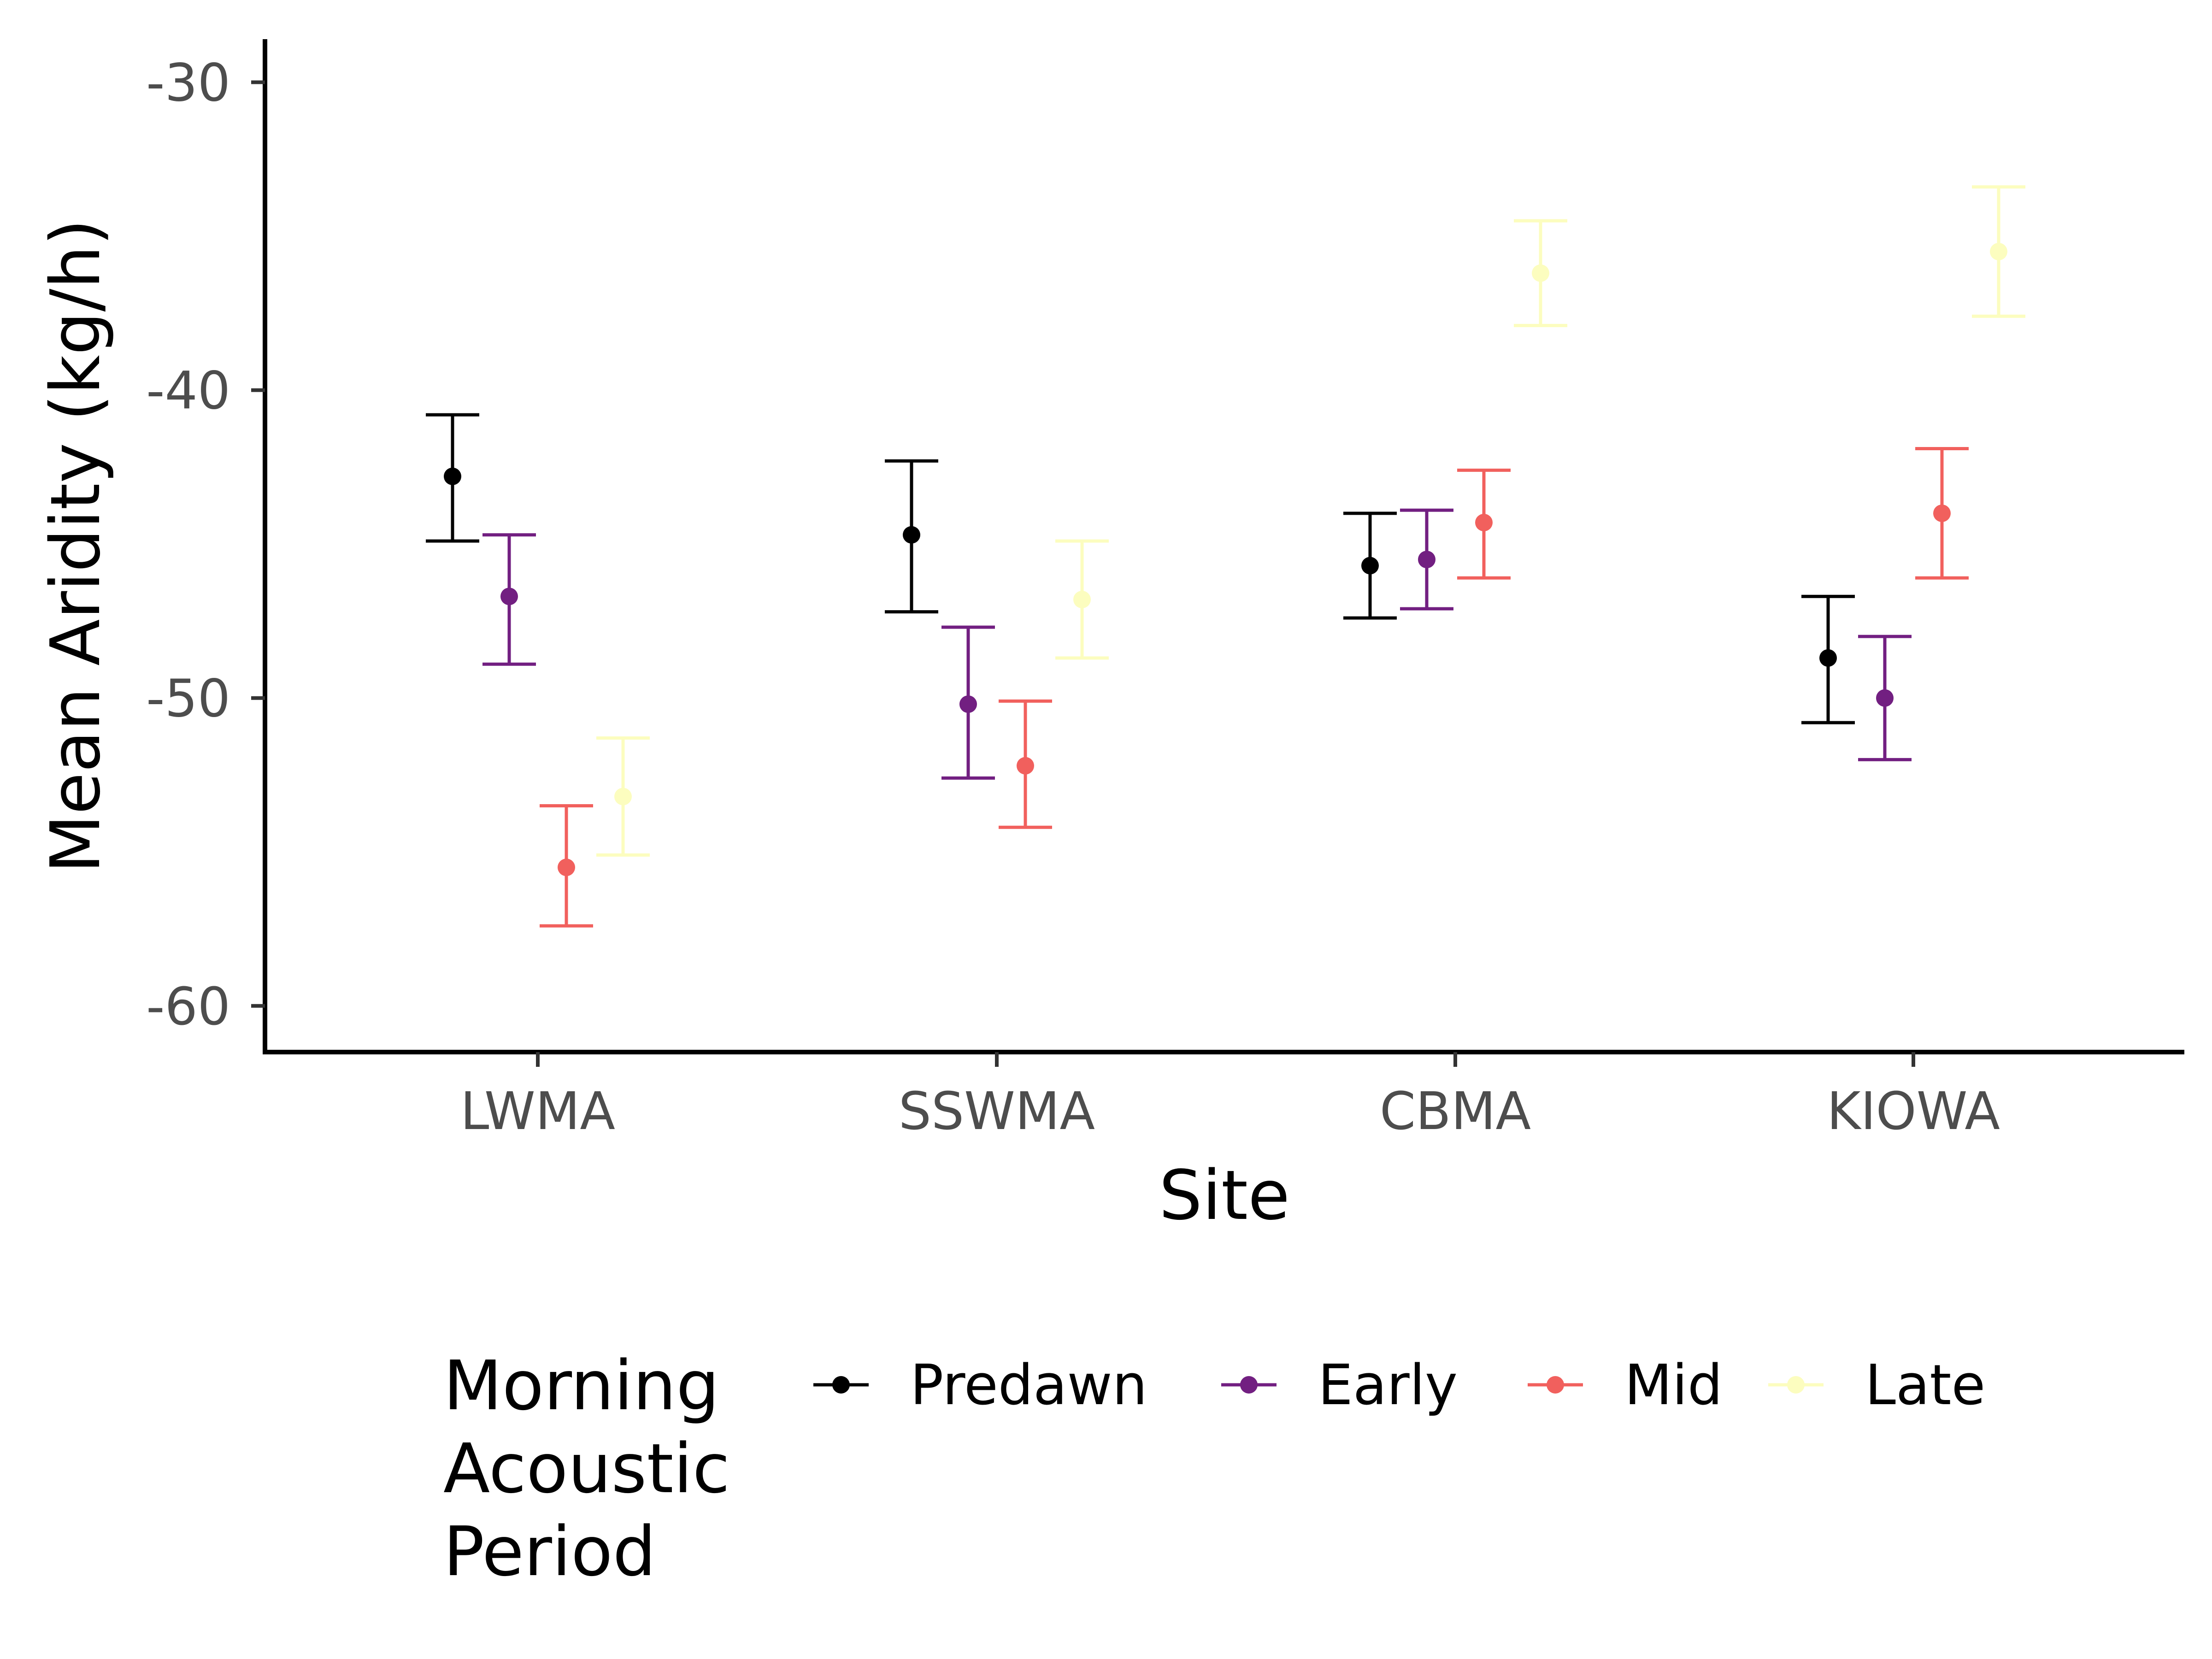 The height and width of the screenshot is (1659, 2212). What do you see at coordinates (188, 699) in the screenshot?
I see `y-tick-label: -50` at bounding box center [188, 699].